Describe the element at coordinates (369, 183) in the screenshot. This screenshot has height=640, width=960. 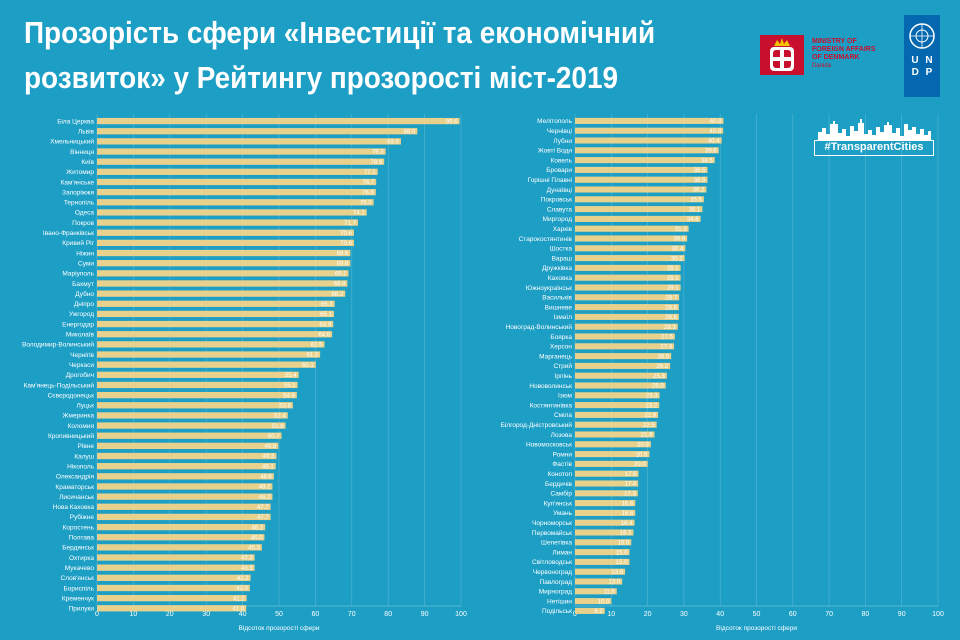
I see `value-label: 76.7` at that location.